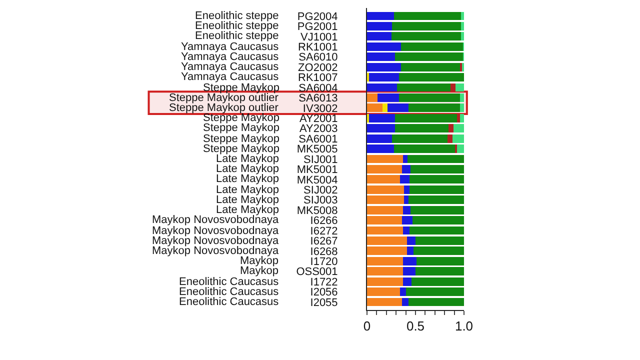 The width and height of the screenshot is (640, 360). What do you see at coordinates (317, 180) in the screenshot?
I see `y-tick-label: MK5004` at bounding box center [317, 180].